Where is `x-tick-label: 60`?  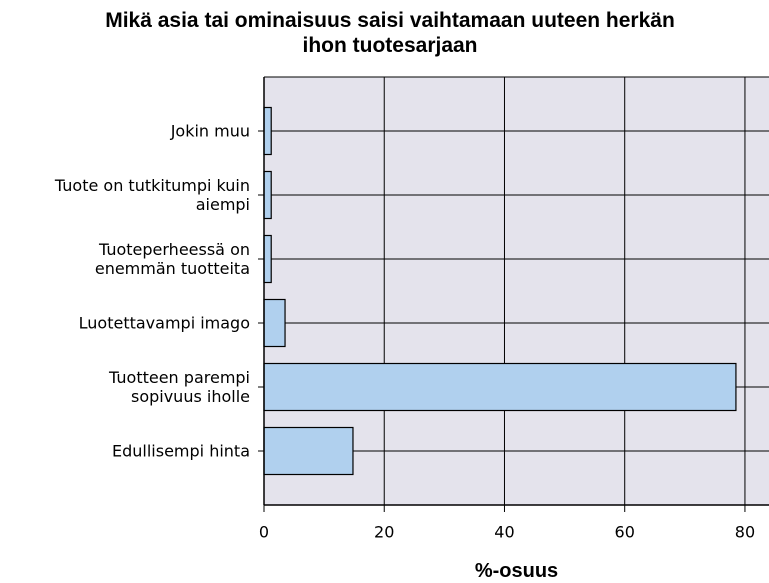 x-tick-label: 60 is located at coordinates (625, 532).